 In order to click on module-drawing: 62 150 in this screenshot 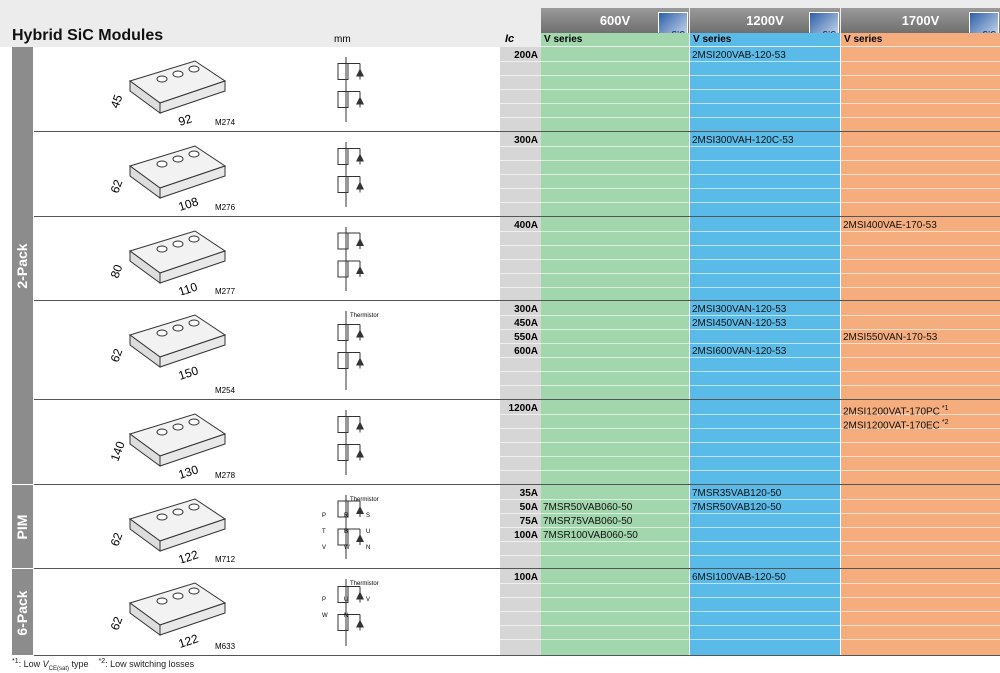, I will do `click(175, 349)`.